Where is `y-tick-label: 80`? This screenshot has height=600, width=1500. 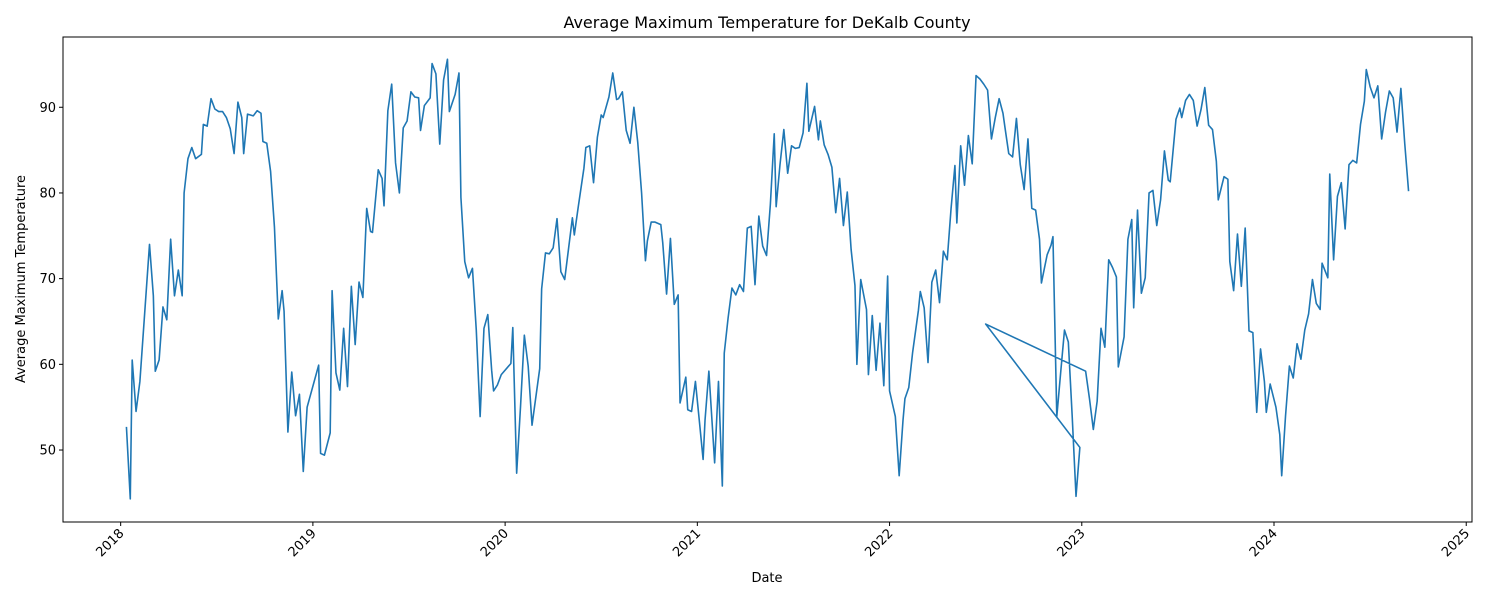 y-tick-label: 80 is located at coordinates (47, 193).